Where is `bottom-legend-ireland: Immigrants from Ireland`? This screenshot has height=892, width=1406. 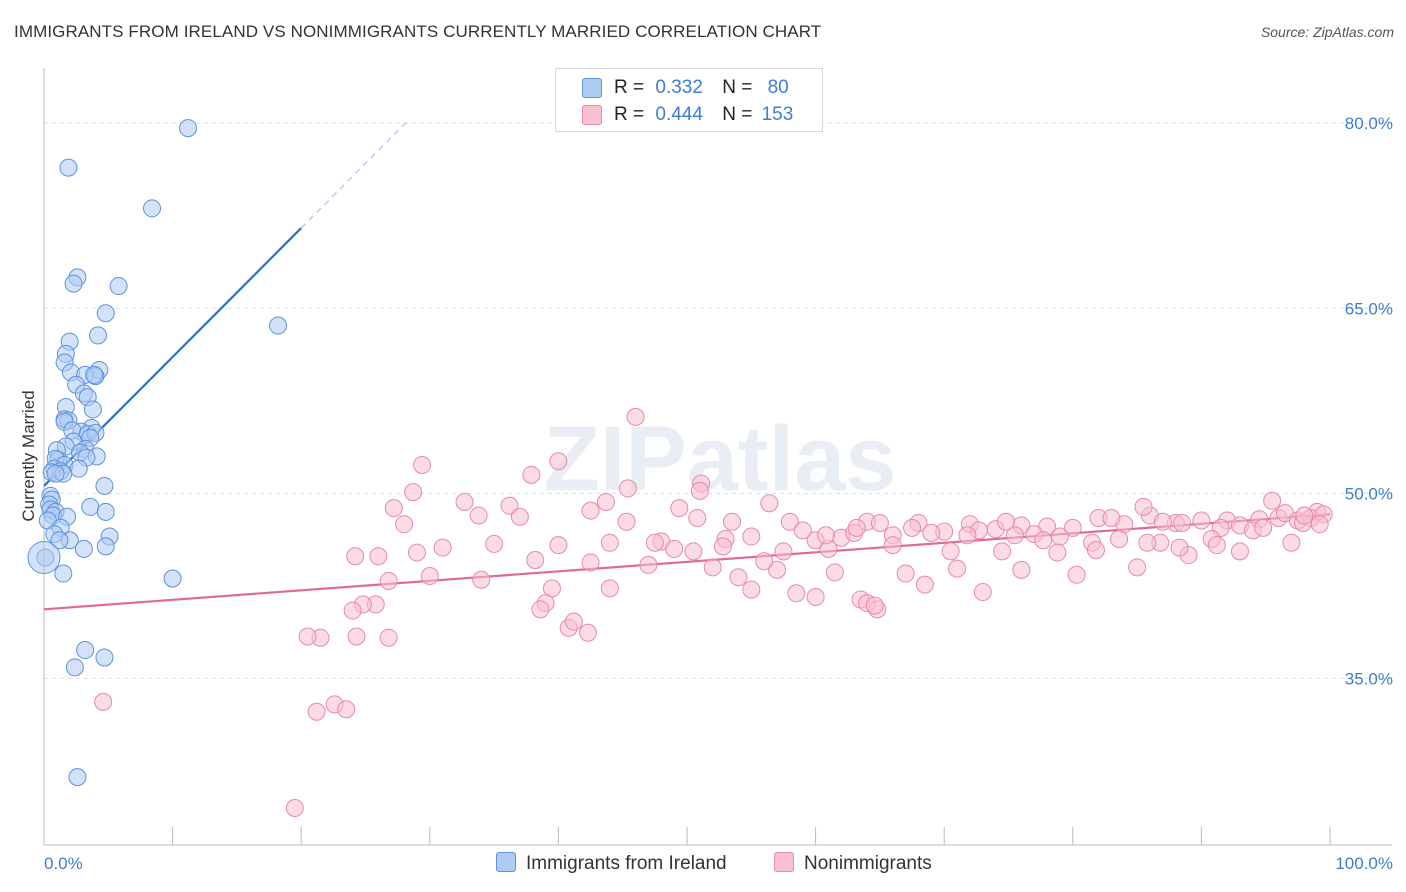
bottom-legend-ireland: Immigrants from Ireland is located at coordinates (611, 863).